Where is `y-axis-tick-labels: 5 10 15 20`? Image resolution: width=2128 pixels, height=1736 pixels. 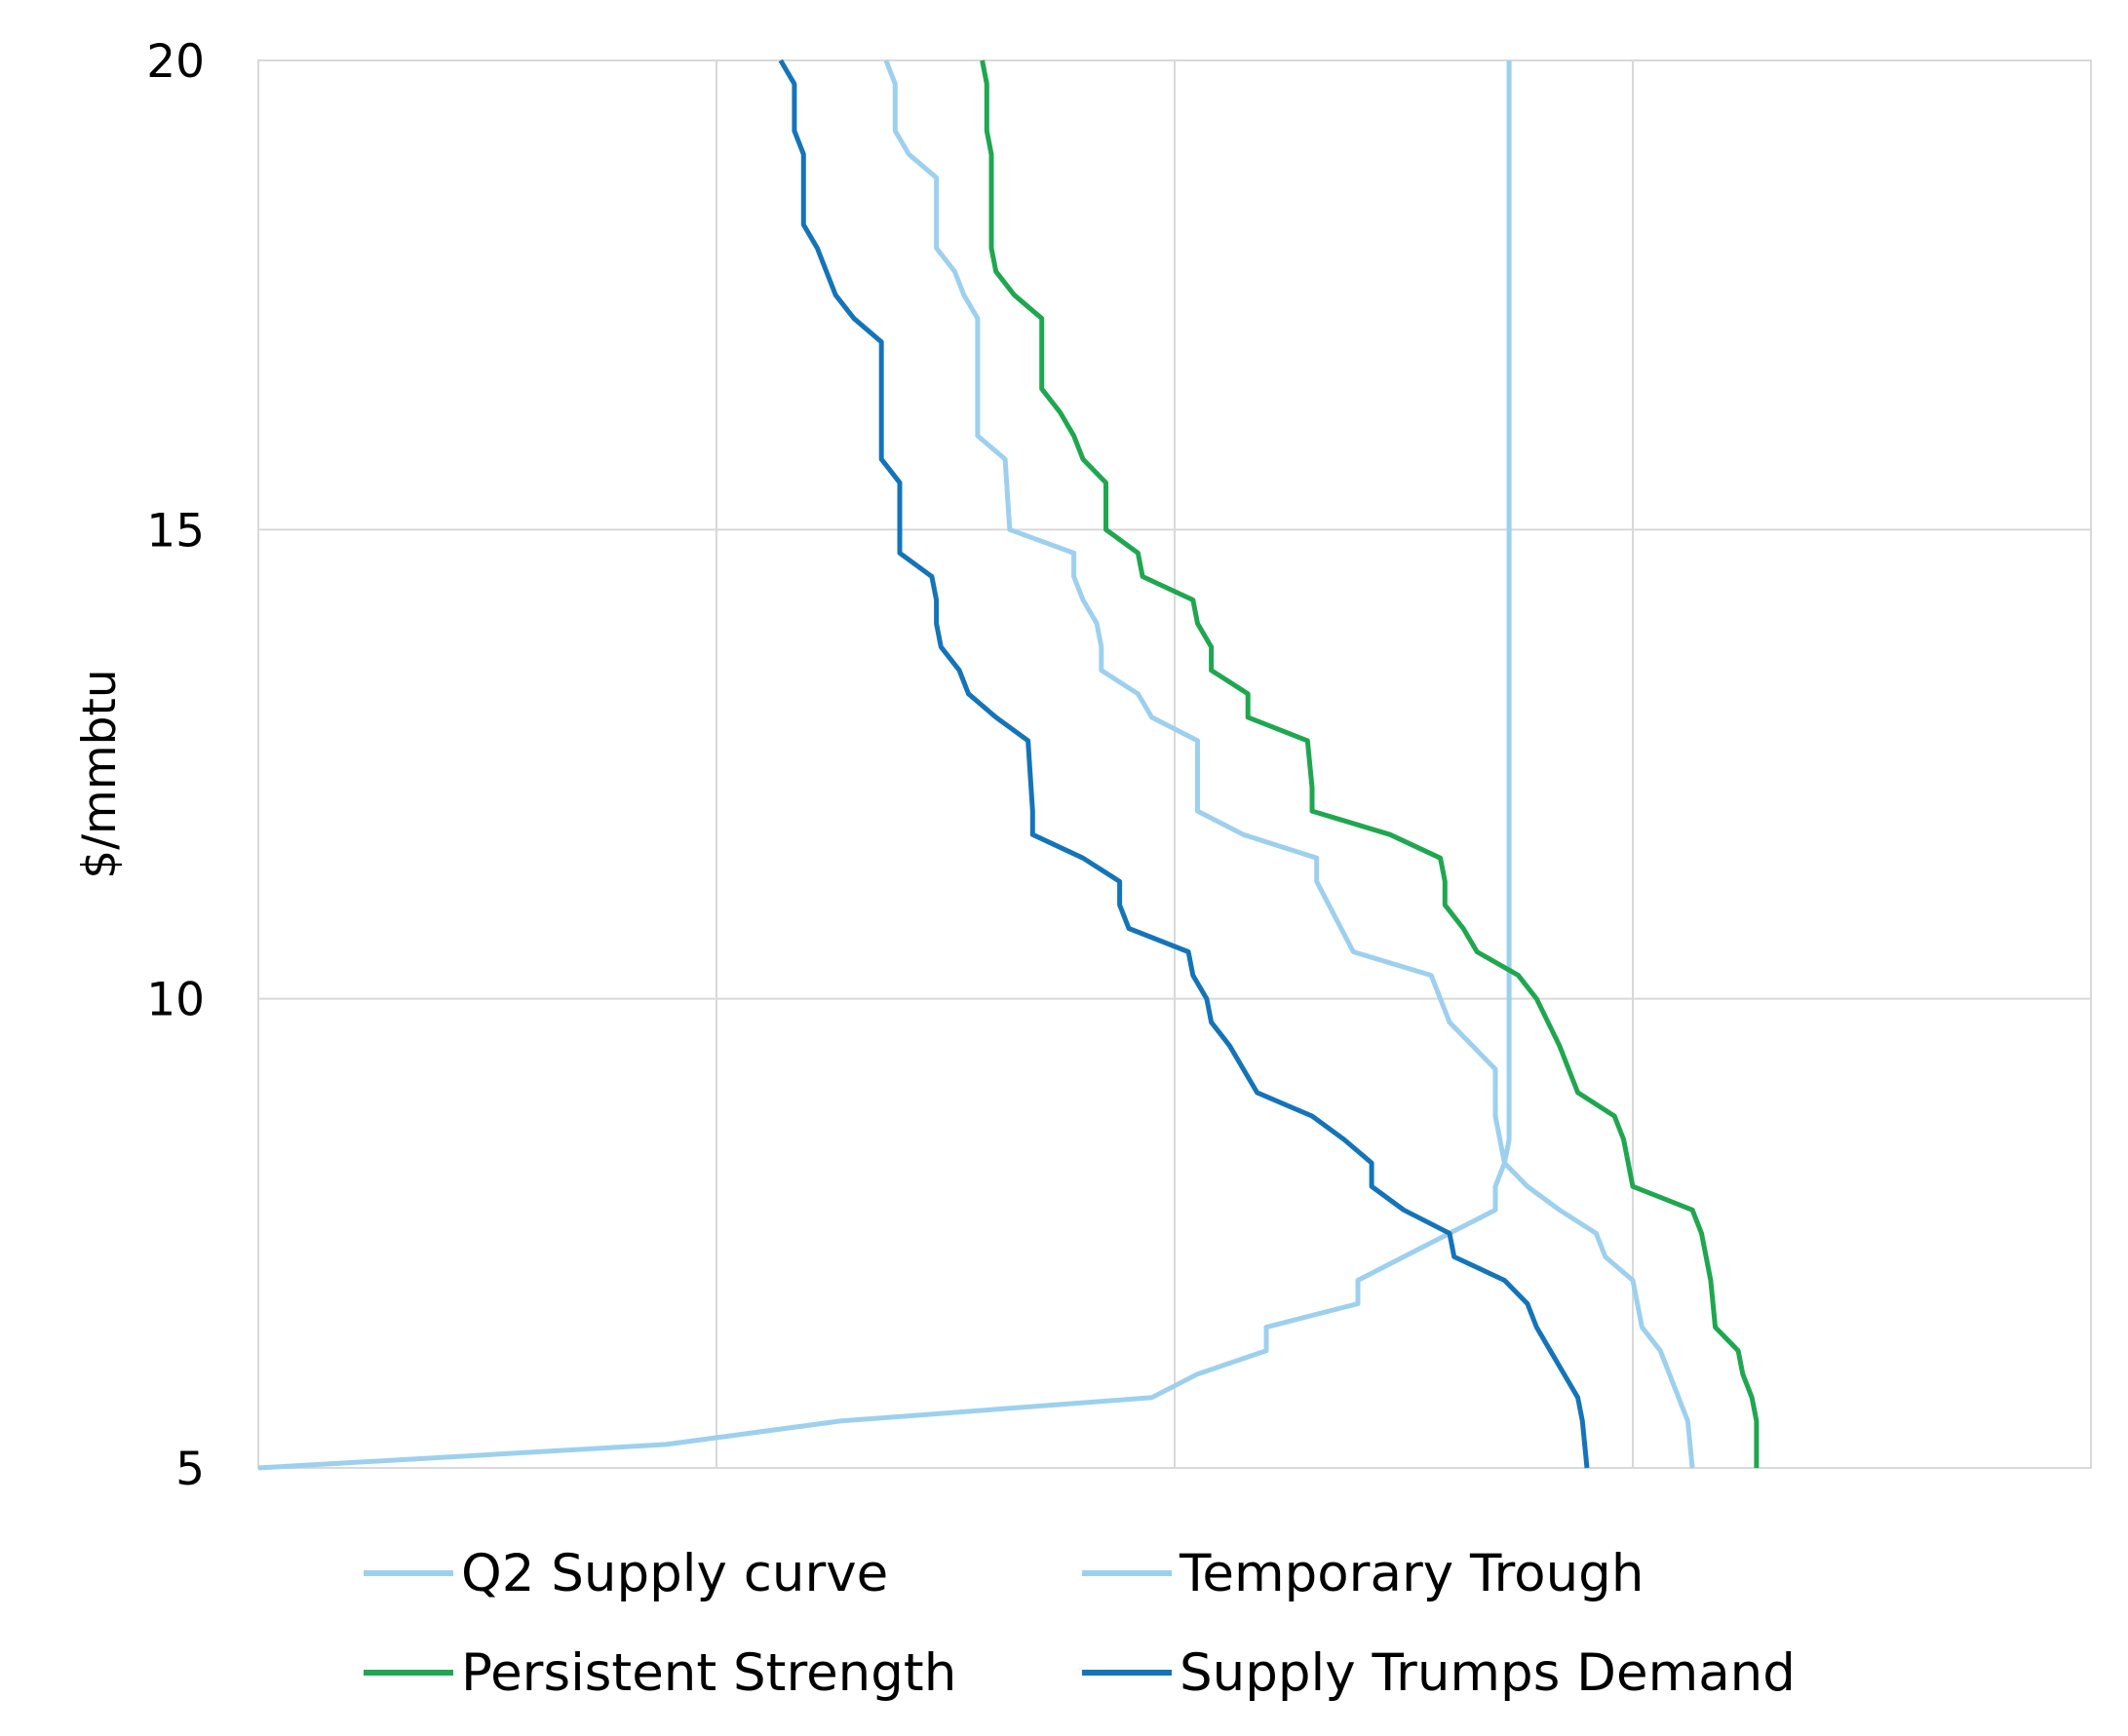 y-axis-tick-labels: 5 10 15 20 is located at coordinates (176, 765).